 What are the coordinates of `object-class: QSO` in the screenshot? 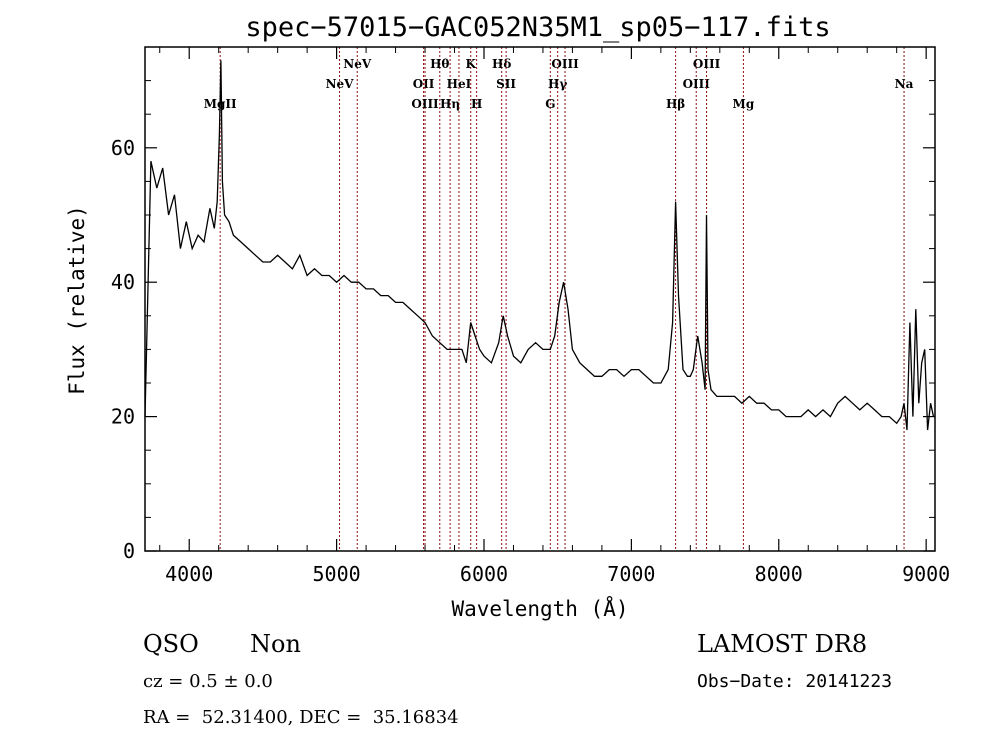 It's located at (171, 644).